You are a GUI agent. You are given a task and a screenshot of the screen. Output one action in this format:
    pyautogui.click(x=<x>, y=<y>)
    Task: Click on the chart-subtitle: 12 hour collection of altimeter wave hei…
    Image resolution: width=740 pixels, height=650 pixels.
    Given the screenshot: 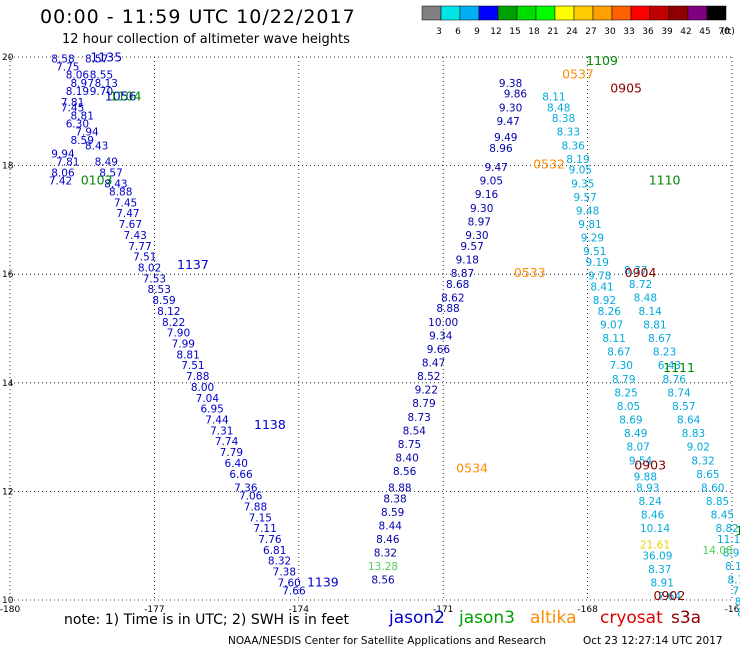 What is the action you would take?
    pyautogui.click(x=206, y=39)
    